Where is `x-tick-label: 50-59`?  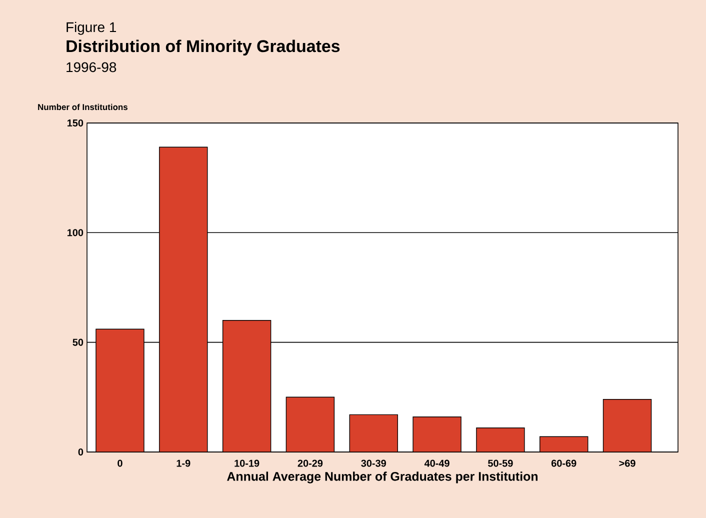
x-tick-label: 50-59 is located at coordinates (500, 463).